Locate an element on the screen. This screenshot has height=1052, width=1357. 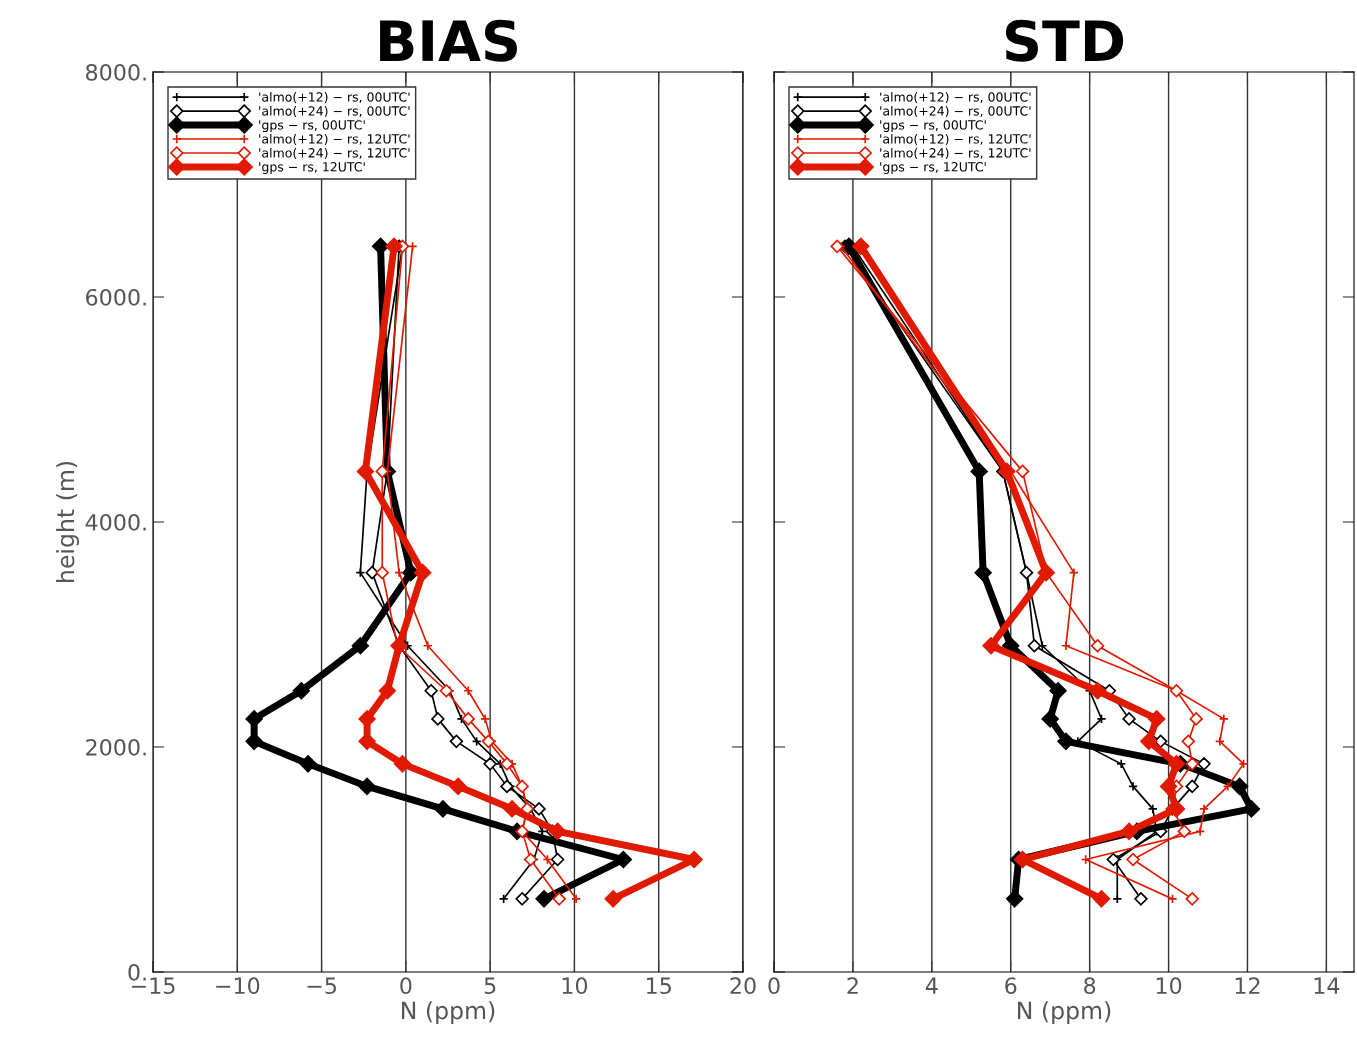
y-axis-title: height (m) is located at coordinates (67, 521).